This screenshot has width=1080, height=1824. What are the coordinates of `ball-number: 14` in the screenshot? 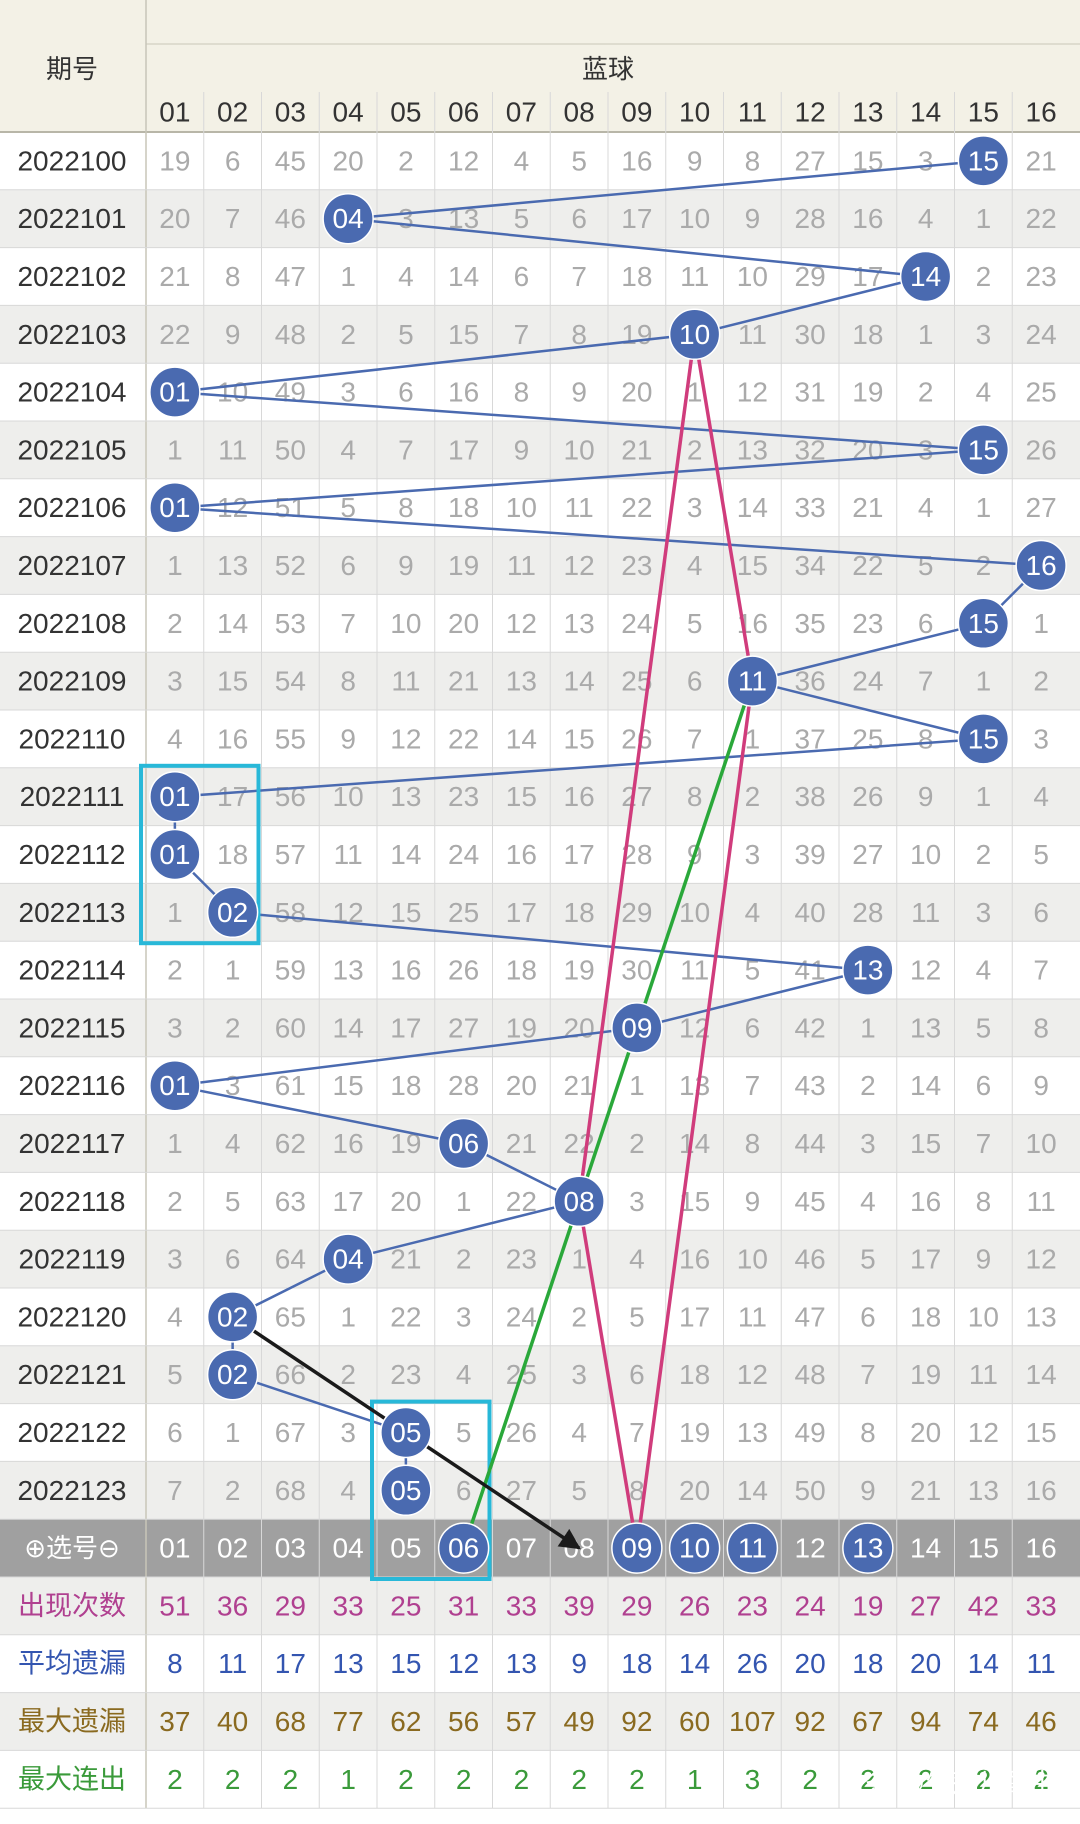 It's located at (925, 276).